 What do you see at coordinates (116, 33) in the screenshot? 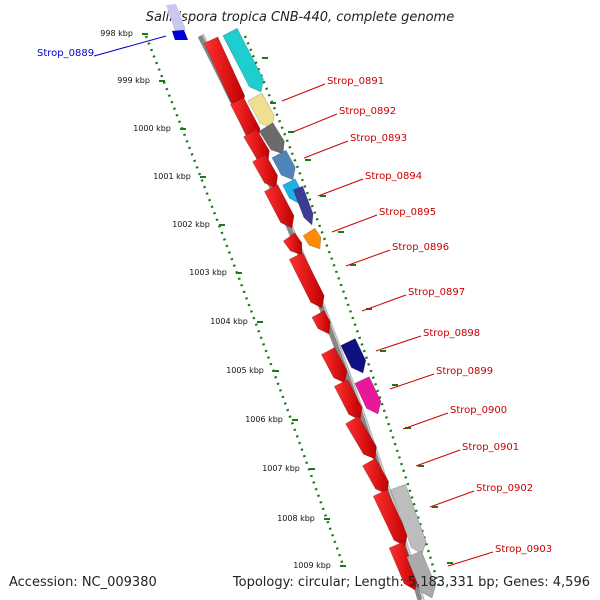
I see `scale-label: 998 kbp` at bounding box center [116, 33].